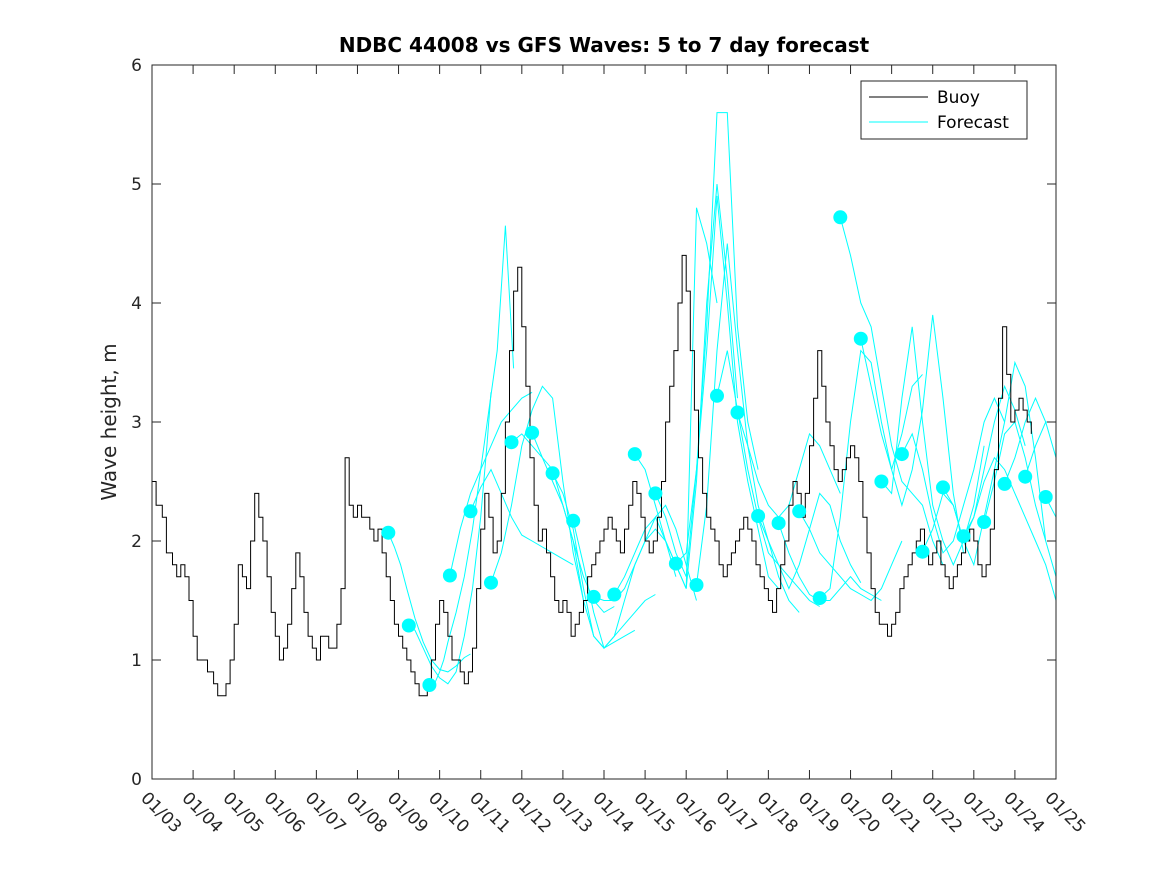 The height and width of the screenshot is (875, 1167). I want to click on legend: Buoy Forecast, so click(944, 110).